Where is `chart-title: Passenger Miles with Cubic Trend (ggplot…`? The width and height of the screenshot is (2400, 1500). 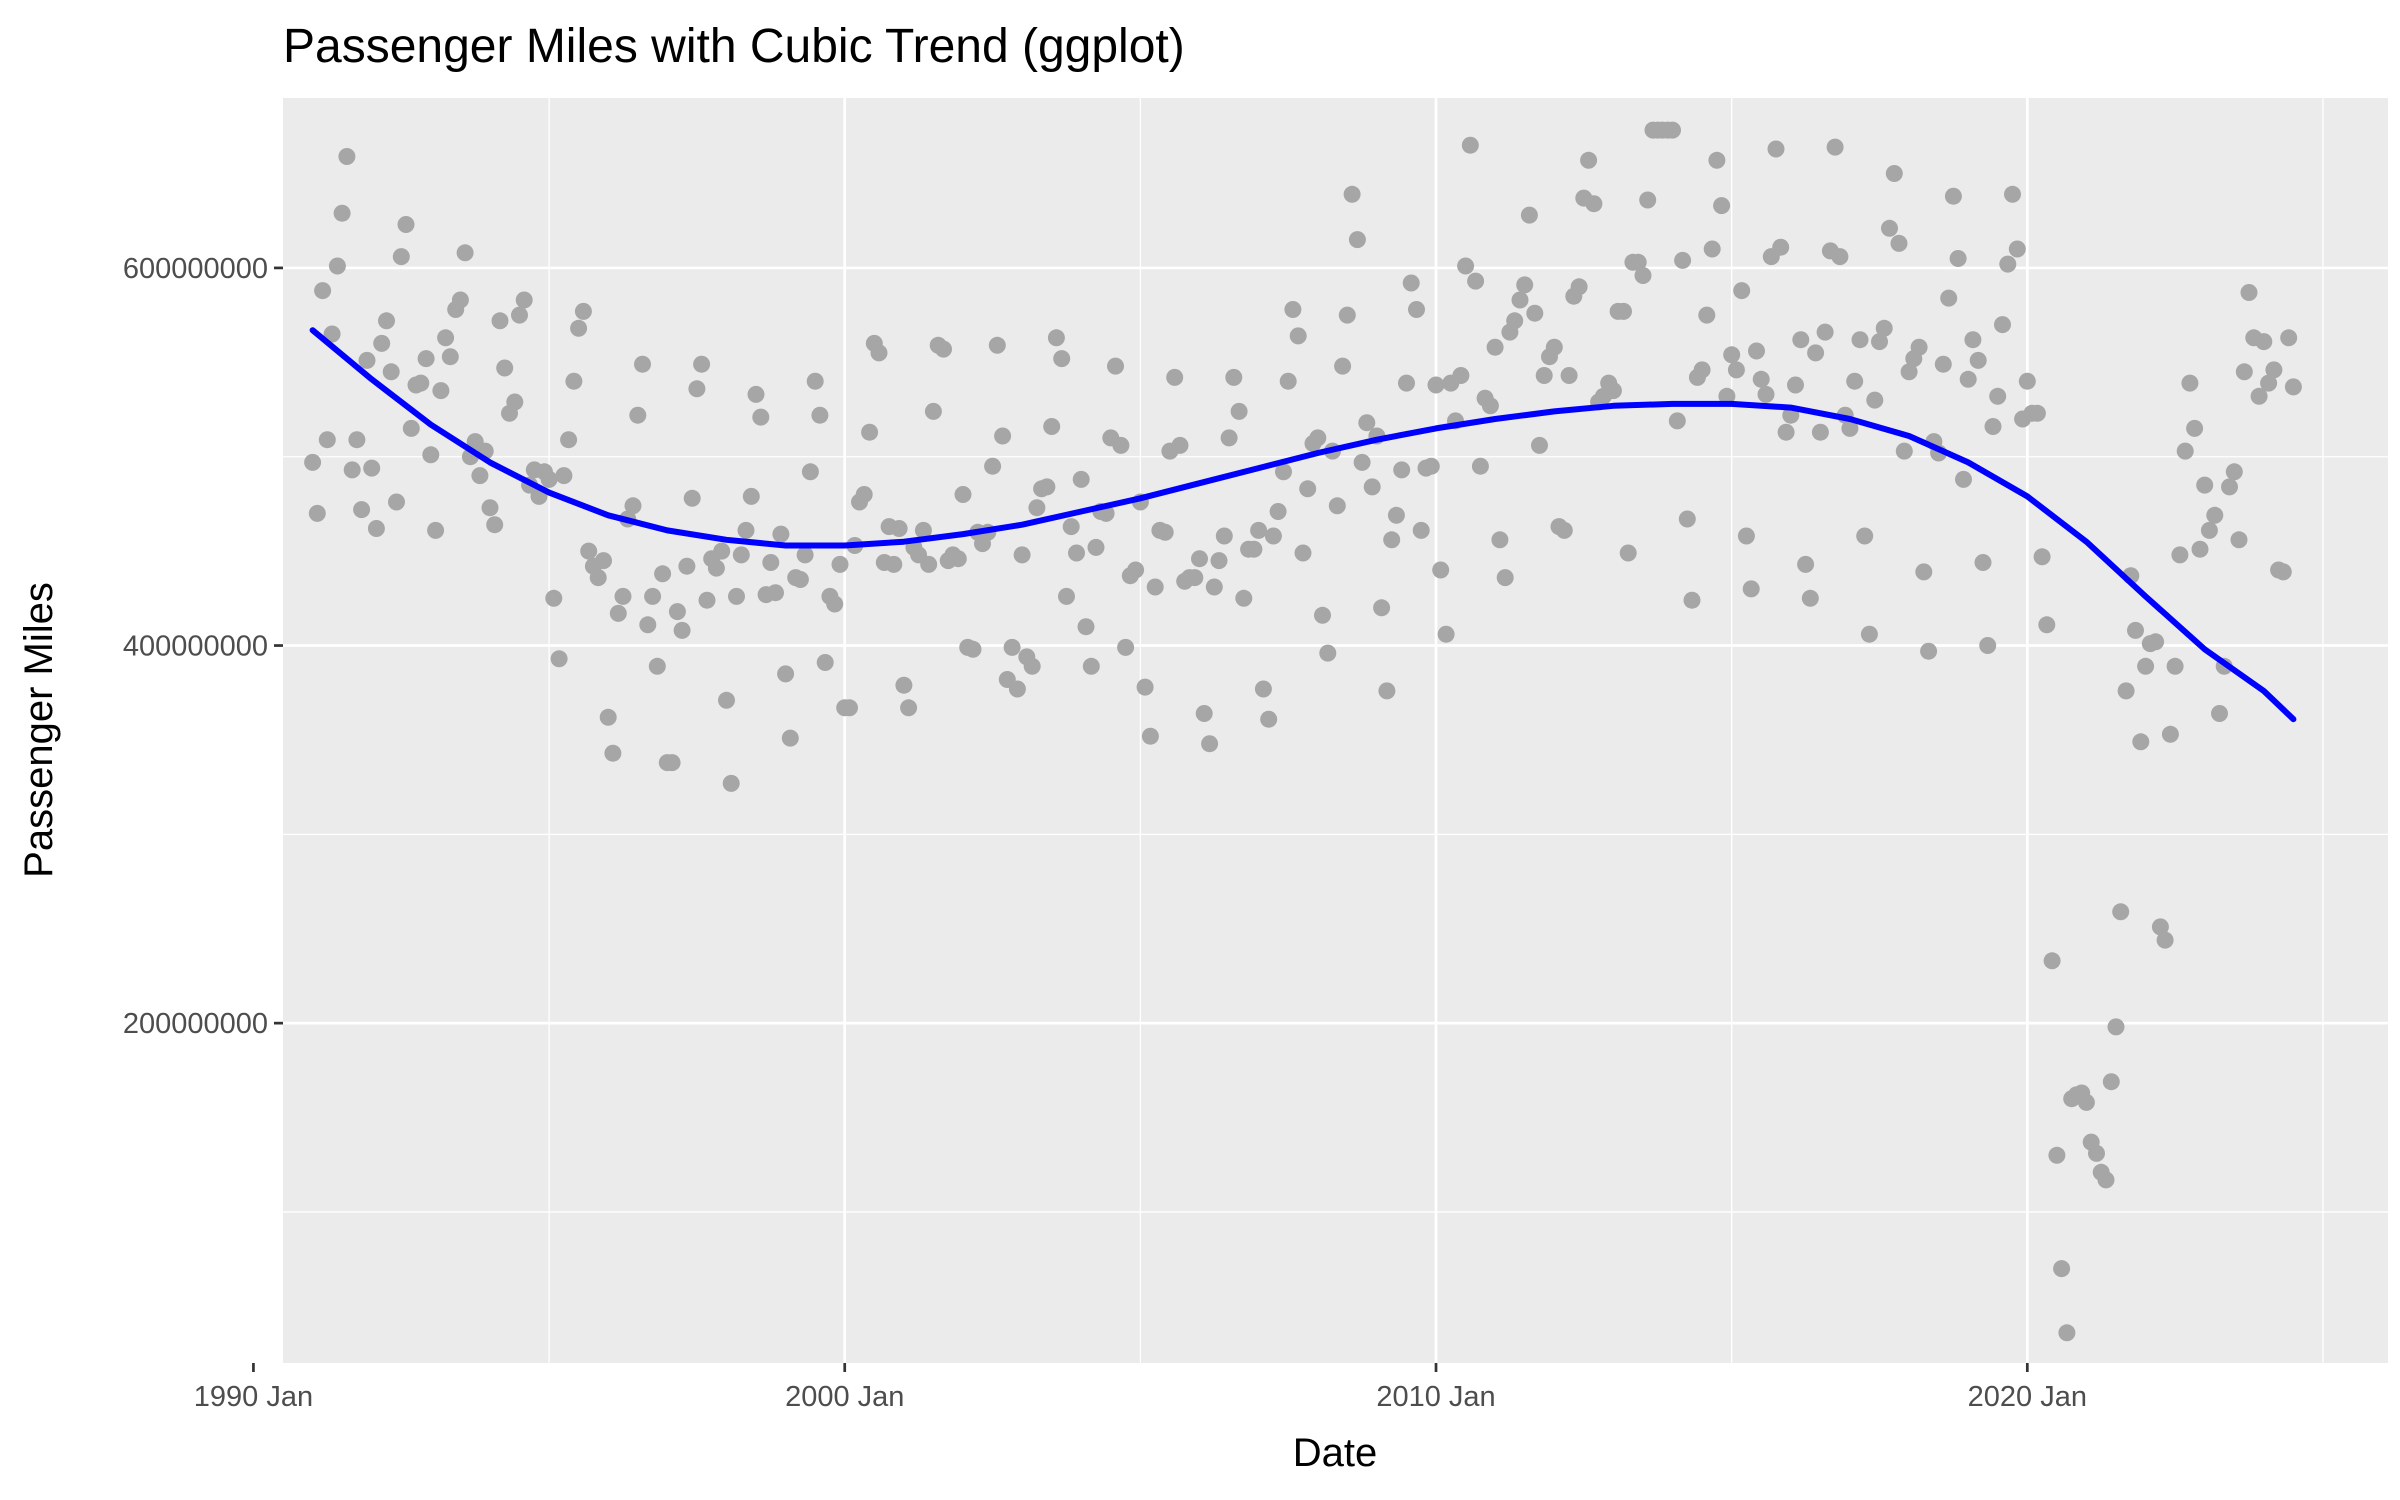 chart-title: Passenger Miles with Cubic Trend (ggplot… is located at coordinates (734, 46).